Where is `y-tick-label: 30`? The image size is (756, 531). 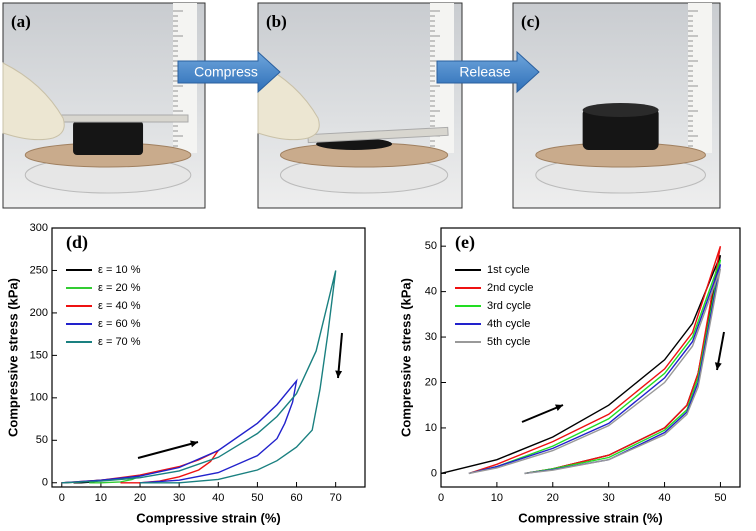
y-tick-label: 30 is located at coordinates (431, 337).